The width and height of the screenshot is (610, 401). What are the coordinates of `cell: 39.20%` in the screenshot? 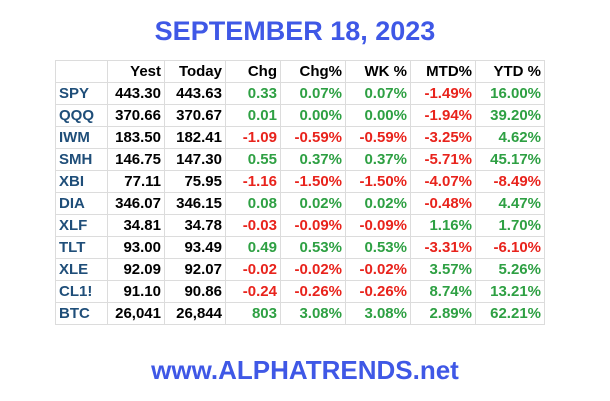 It's located at (510, 115).